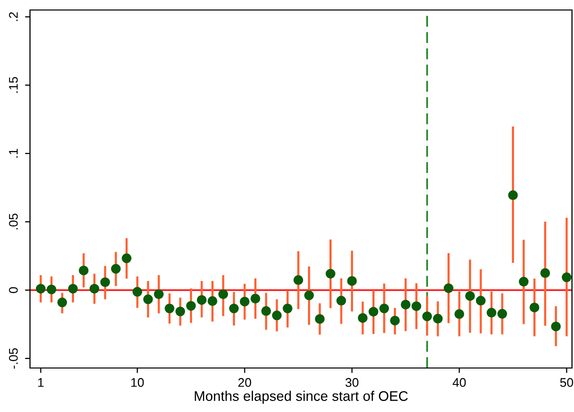 The height and width of the screenshot is (412, 574). What do you see at coordinates (13, 153) in the screenshot?
I see `y-tick-label: .1` at bounding box center [13, 153].